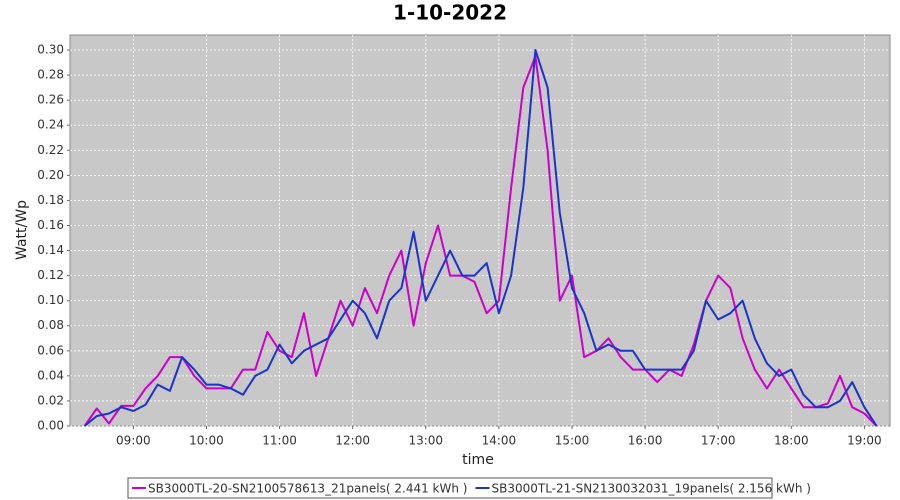 This screenshot has height=500, width=900. I want to click on y-tick-label: 0.16, so click(50, 225).